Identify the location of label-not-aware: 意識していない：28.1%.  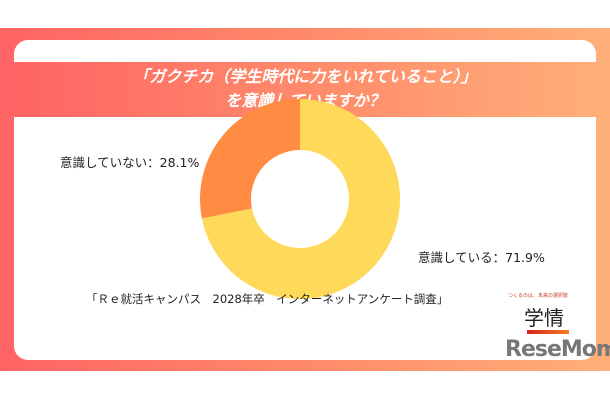
(130, 162).